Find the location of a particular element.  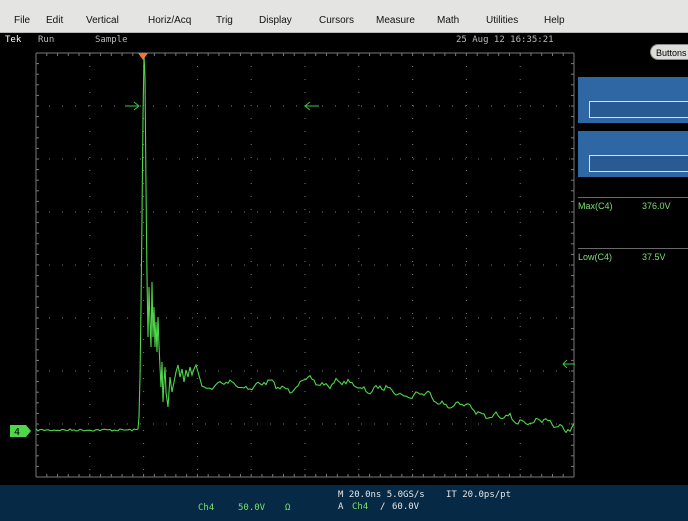

cursor-arrow-right-icon is located at coordinates (132, 106).